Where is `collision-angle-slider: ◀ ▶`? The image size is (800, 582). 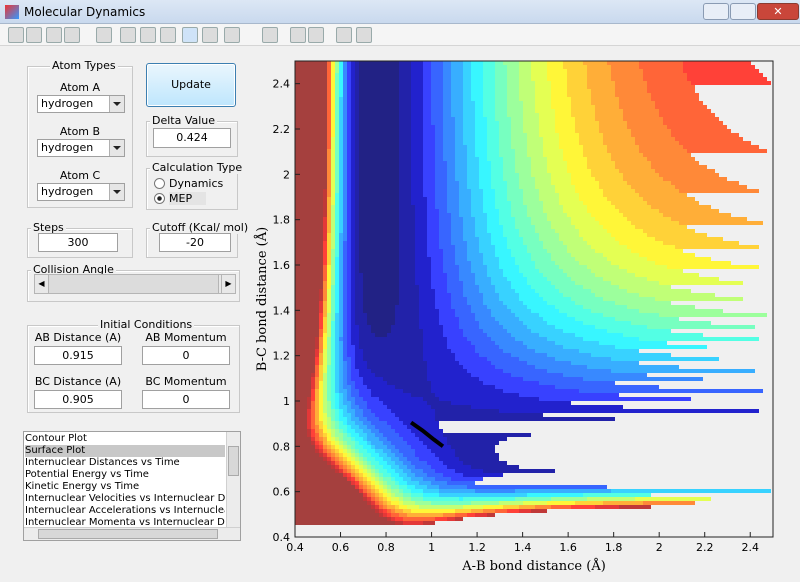 collision-angle-slider: ◀ ▶ is located at coordinates (135, 284).